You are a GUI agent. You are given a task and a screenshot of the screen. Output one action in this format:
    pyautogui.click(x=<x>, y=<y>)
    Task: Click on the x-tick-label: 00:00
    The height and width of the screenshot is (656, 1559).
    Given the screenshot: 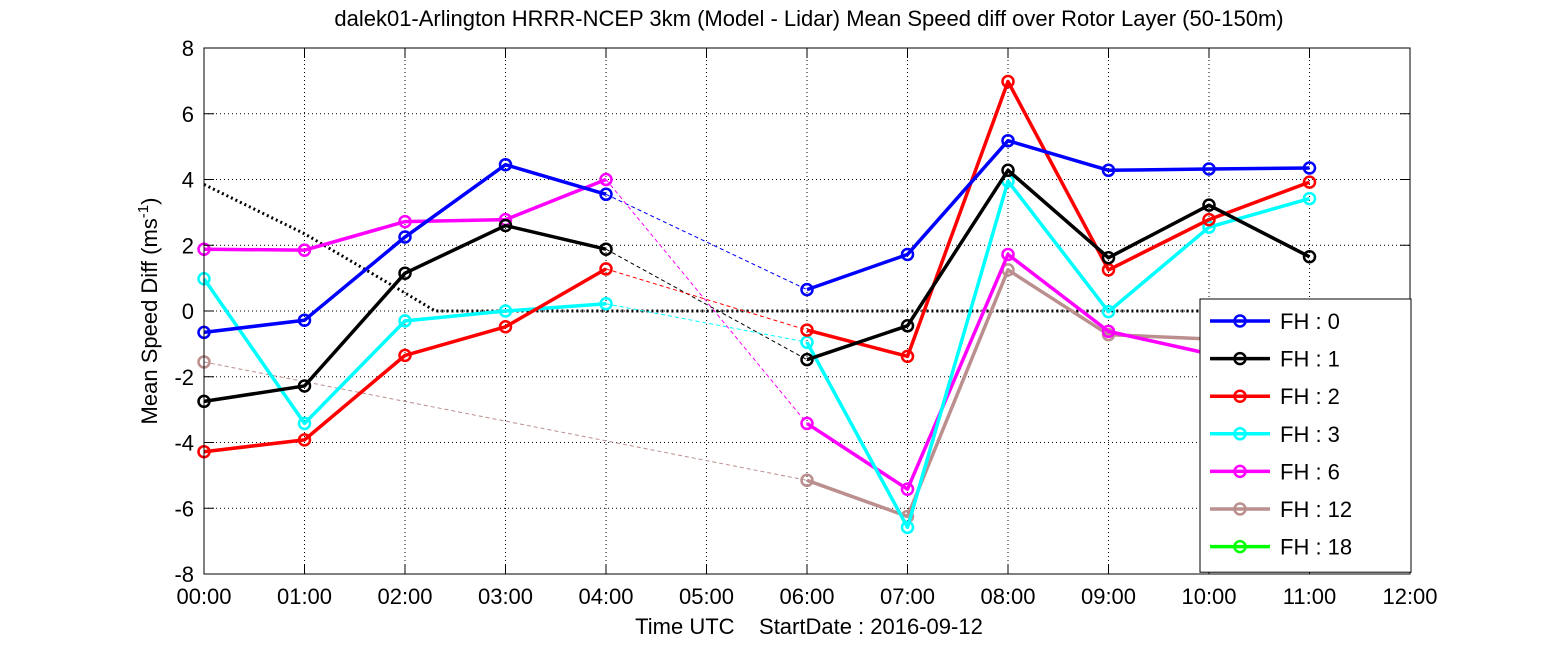 What is the action you would take?
    pyautogui.click(x=203, y=596)
    